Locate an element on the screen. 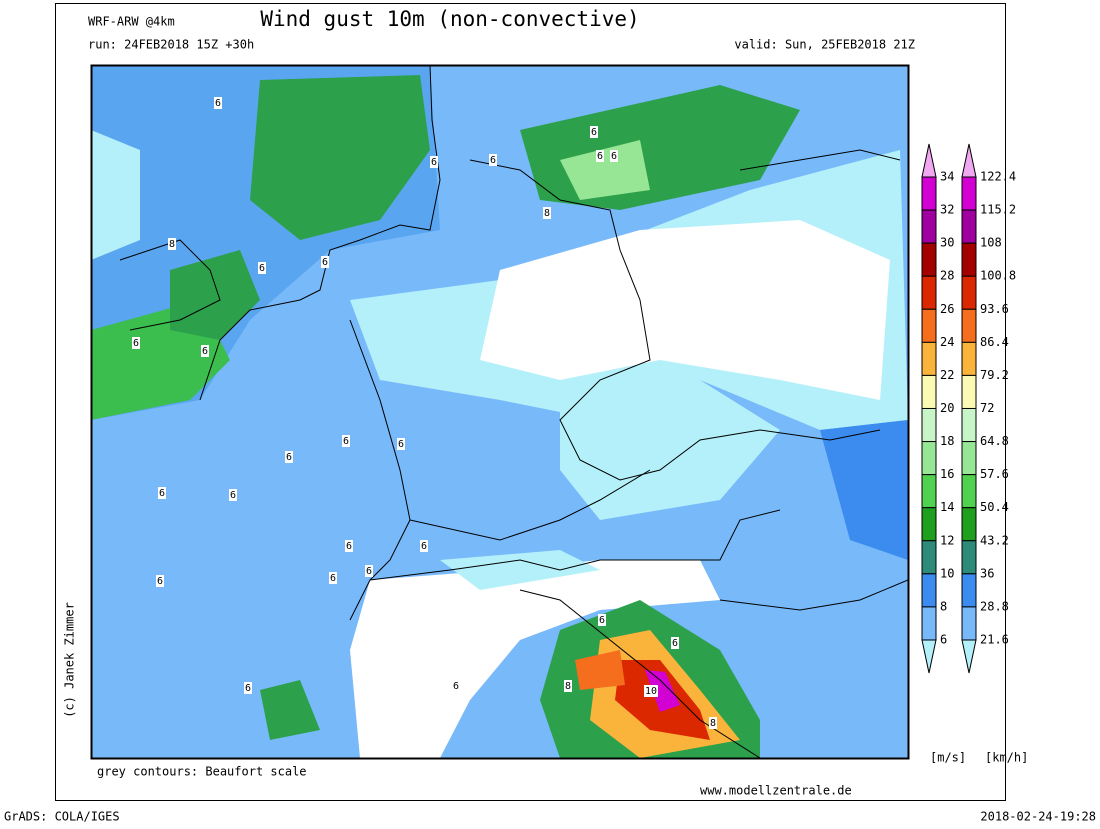  colorbar-label: 115.2 is located at coordinates (998, 210).